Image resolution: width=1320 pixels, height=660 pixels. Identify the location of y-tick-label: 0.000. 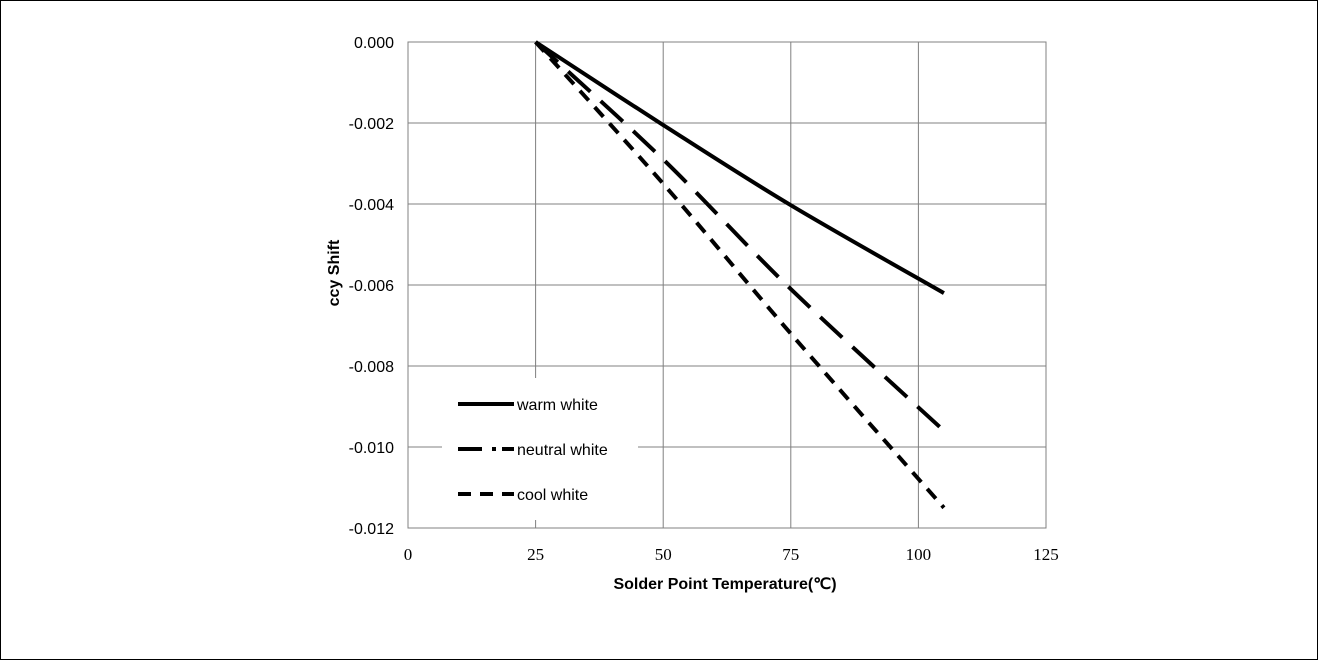
(374, 43).